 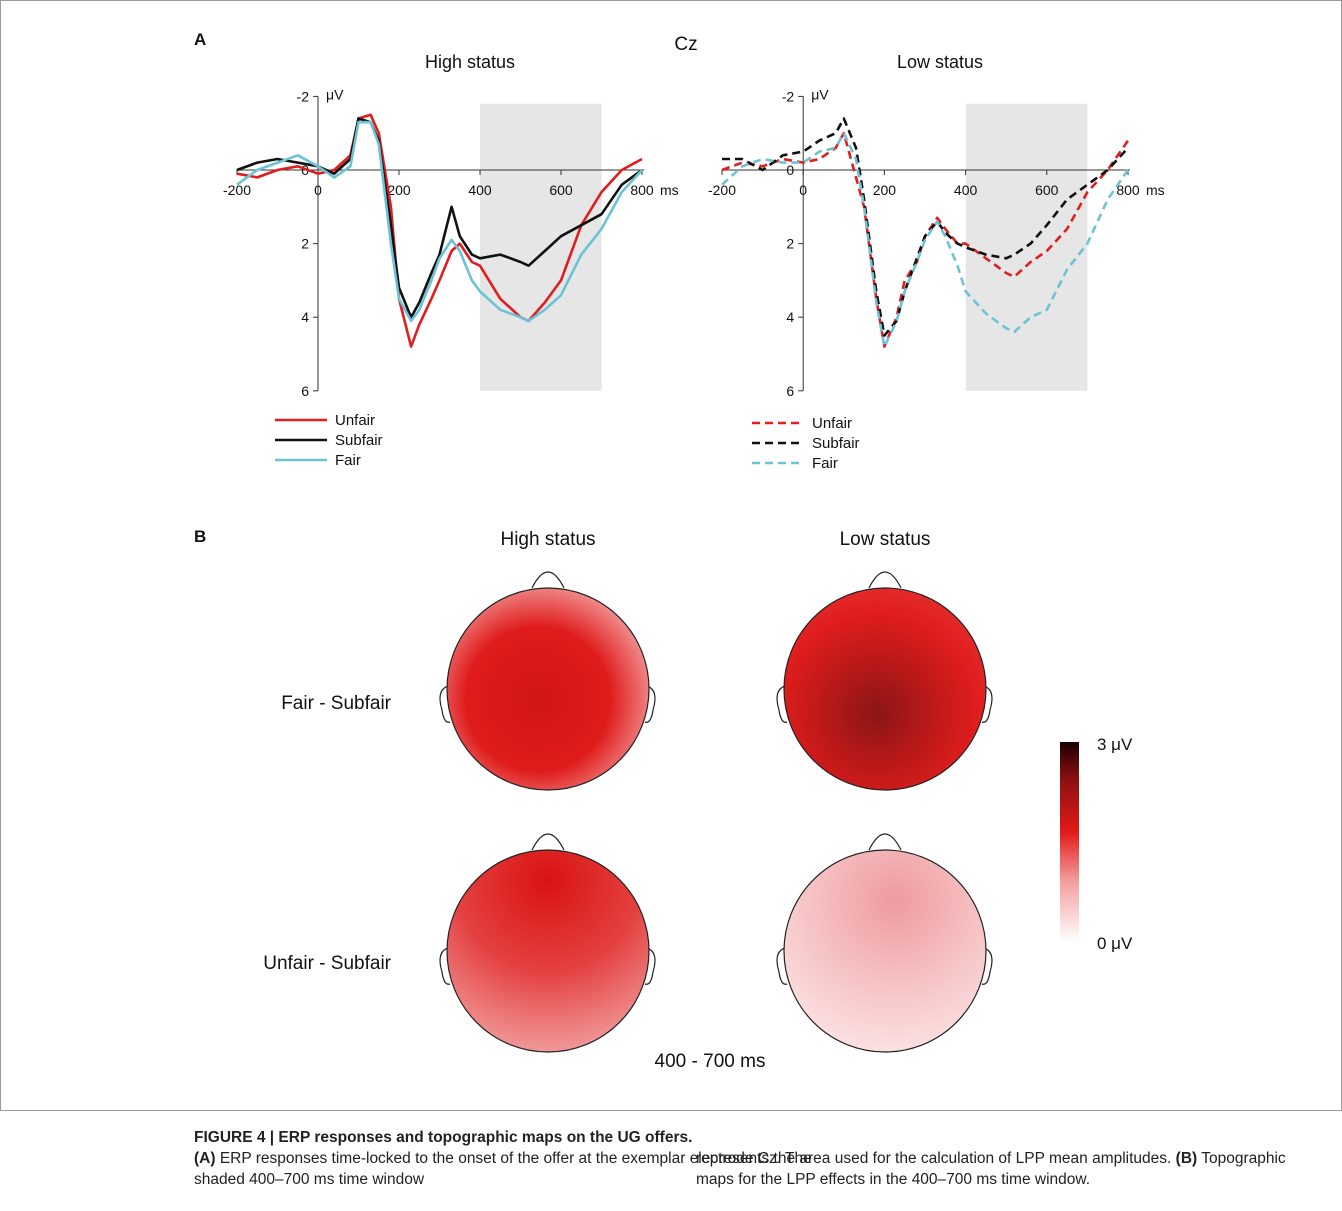 What do you see at coordinates (547, 681) in the screenshot?
I see `topomap-high-fair-subfair` at bounding box center [547, 681].